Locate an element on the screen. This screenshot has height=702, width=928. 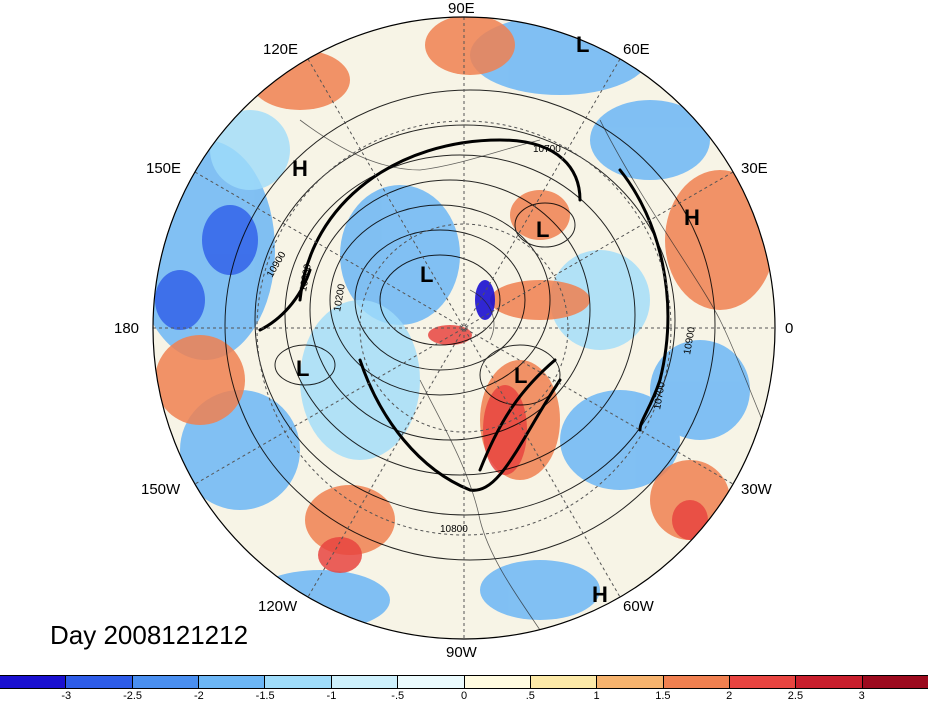
low-center-atlantic: L is located at coordinates (520, 375).